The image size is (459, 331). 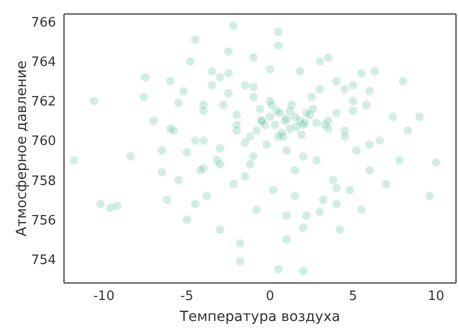 What do you see at coordinates (353, 296) in the screenshot?
I see `x-tick-label: 5` at bounding box center [353, 296].